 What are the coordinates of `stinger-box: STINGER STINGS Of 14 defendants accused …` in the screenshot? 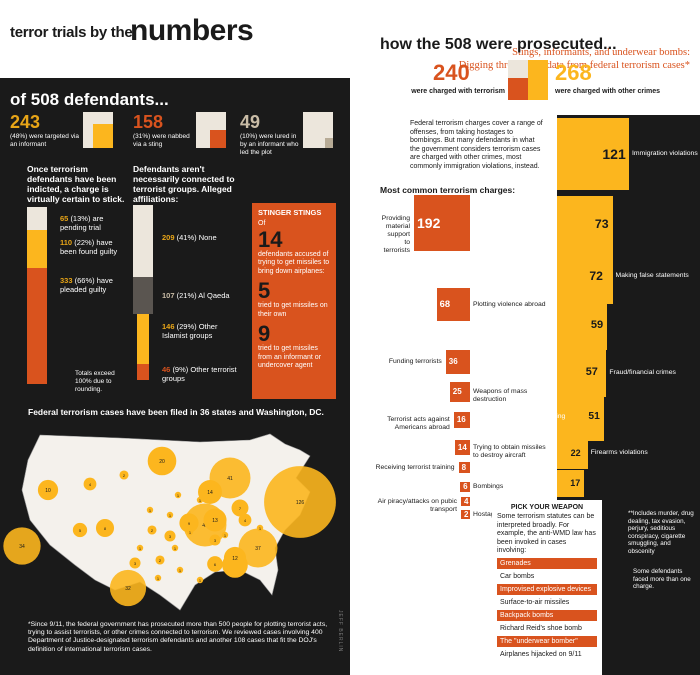 It's located at (294, 301).